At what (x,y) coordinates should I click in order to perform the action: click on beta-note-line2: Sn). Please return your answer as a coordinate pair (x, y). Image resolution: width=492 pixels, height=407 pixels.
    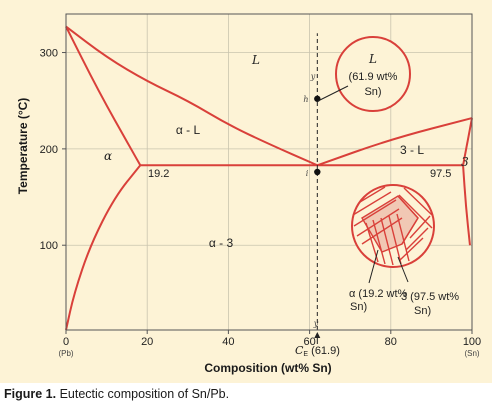
    Looking at the image, I should click on (422, 311).